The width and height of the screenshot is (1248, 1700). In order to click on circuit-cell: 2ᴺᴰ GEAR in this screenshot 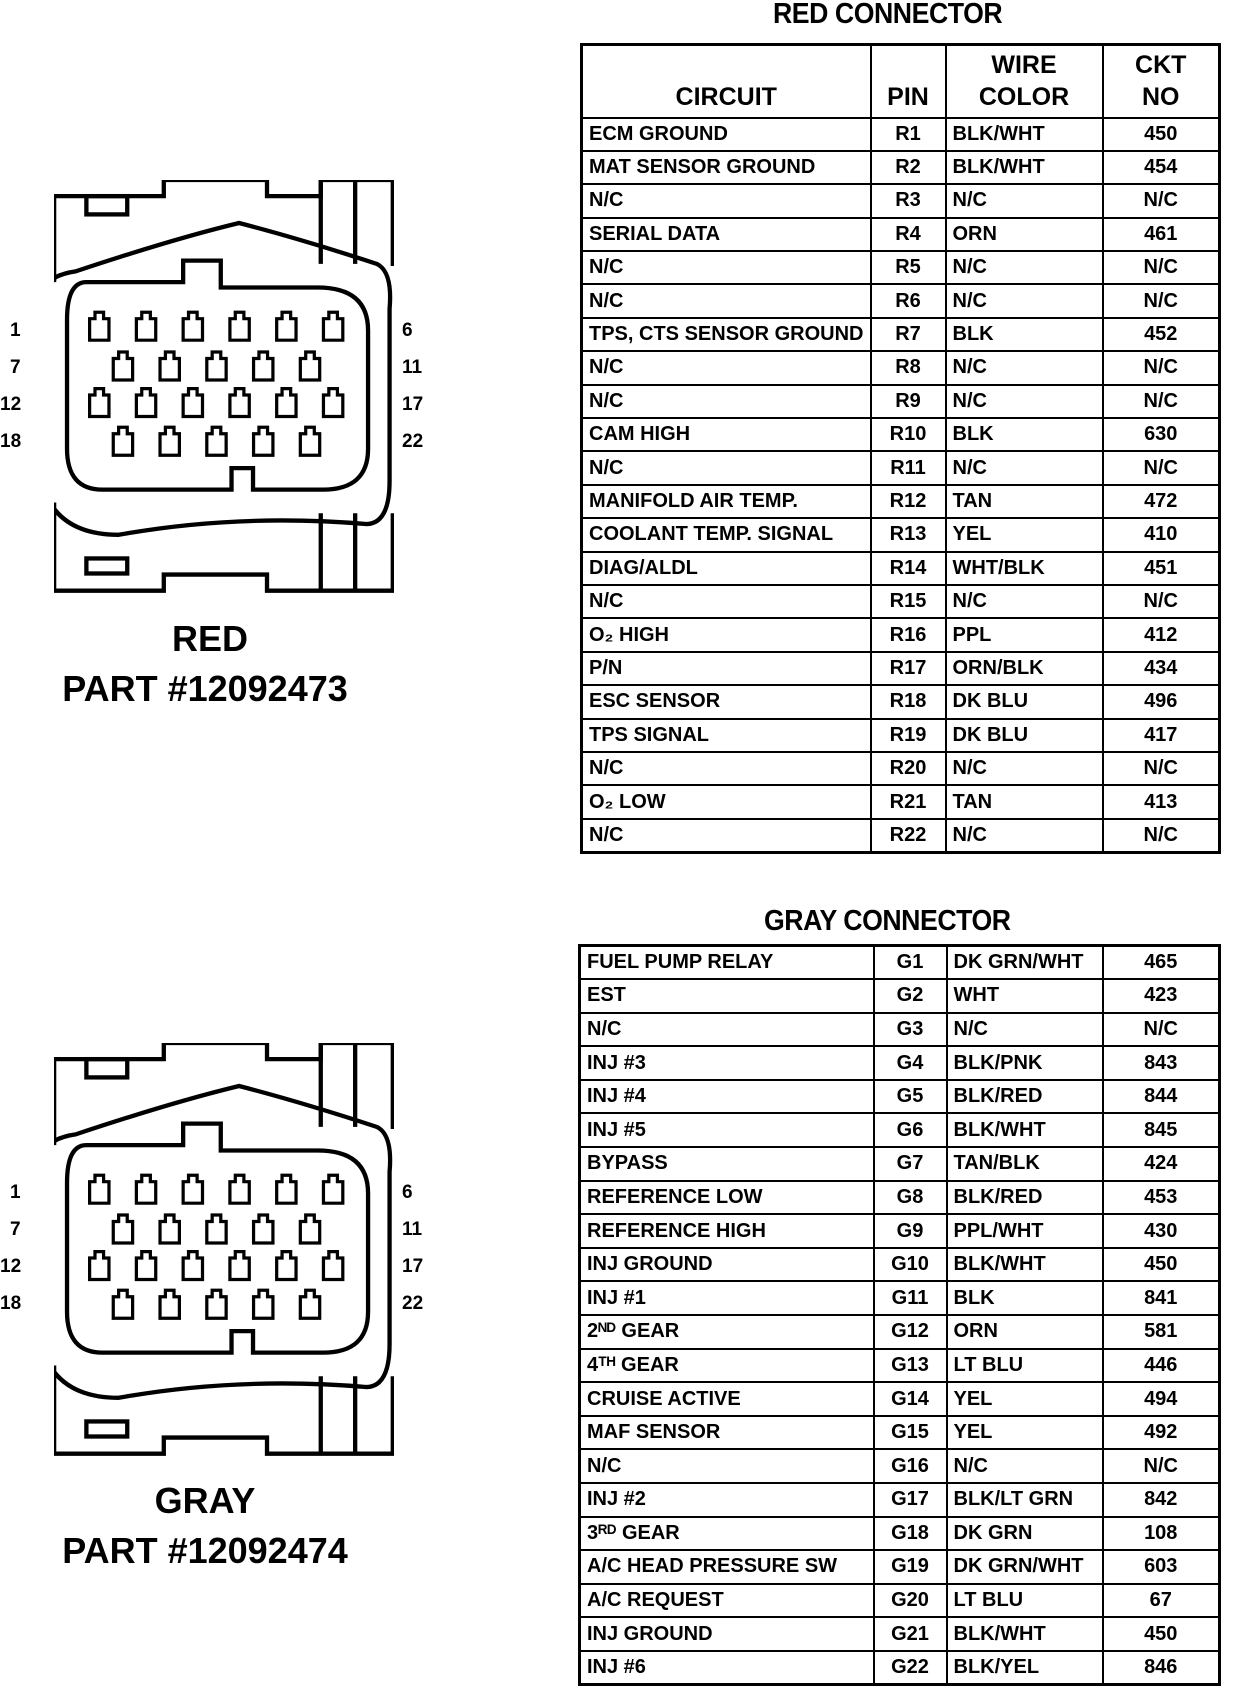, I will do `click(726, 1332)`.